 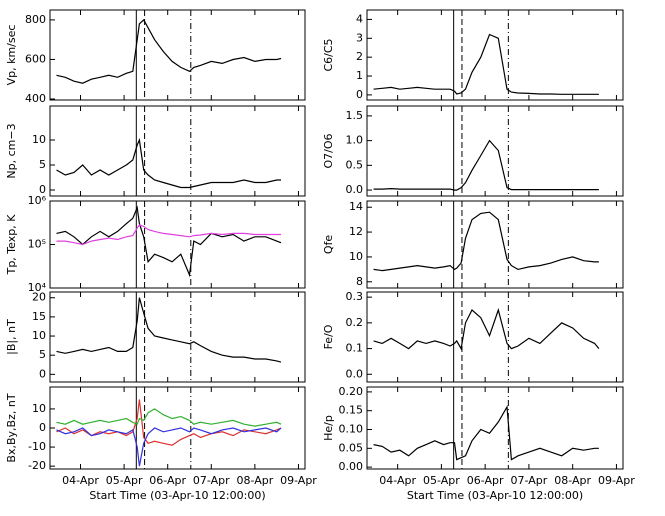 I want to click on y-tick-label: 0.5, so click(x=355, y=164).